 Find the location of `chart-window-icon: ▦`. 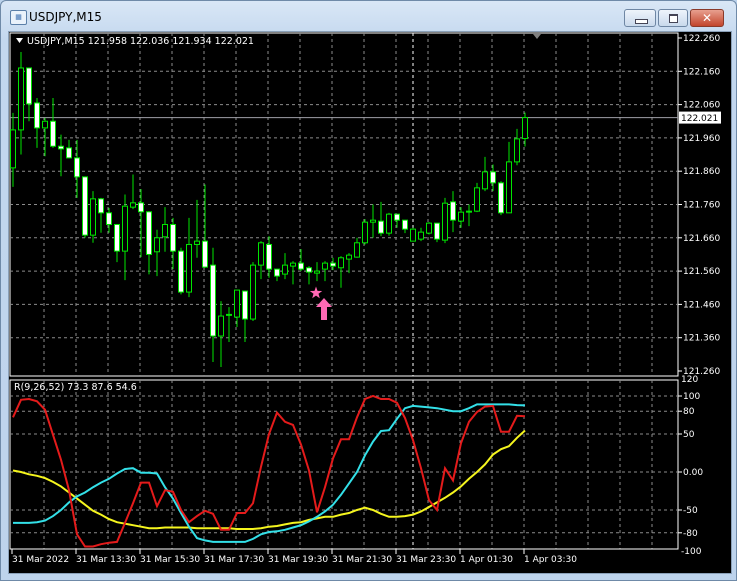

chart-window-icon: ▦ is located at coordinates (18, 17).